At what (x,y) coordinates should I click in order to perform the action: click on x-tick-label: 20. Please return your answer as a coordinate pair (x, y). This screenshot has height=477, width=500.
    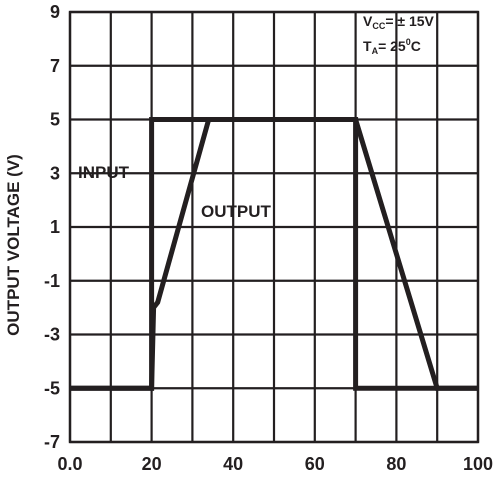
    Looking at the image, I should click on (152, 464).